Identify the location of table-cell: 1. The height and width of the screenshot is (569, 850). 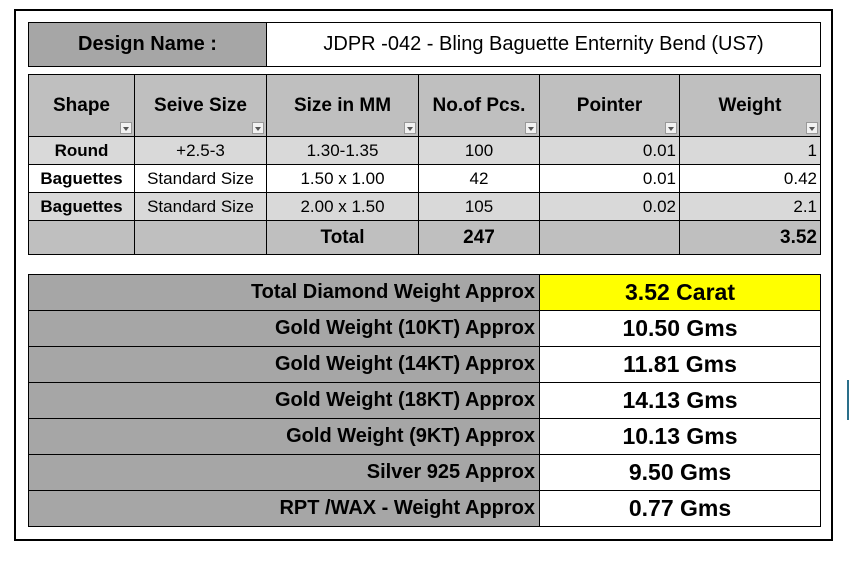
(750, 150).